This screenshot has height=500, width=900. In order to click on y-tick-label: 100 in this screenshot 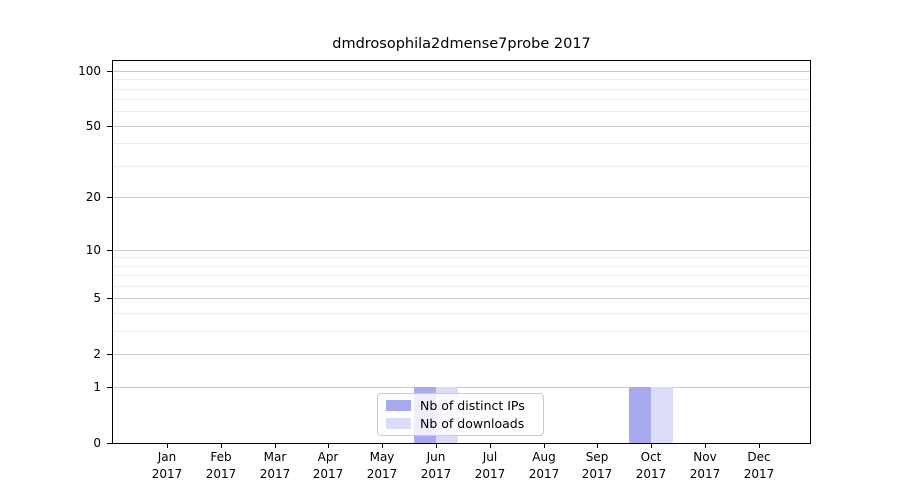, I will do `click(89, 71)`.